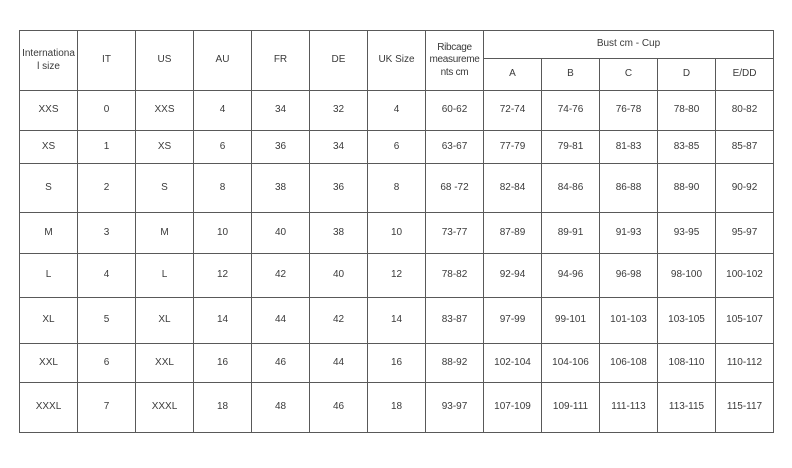  I want to click on table-cell: 8, so click(396, 188).